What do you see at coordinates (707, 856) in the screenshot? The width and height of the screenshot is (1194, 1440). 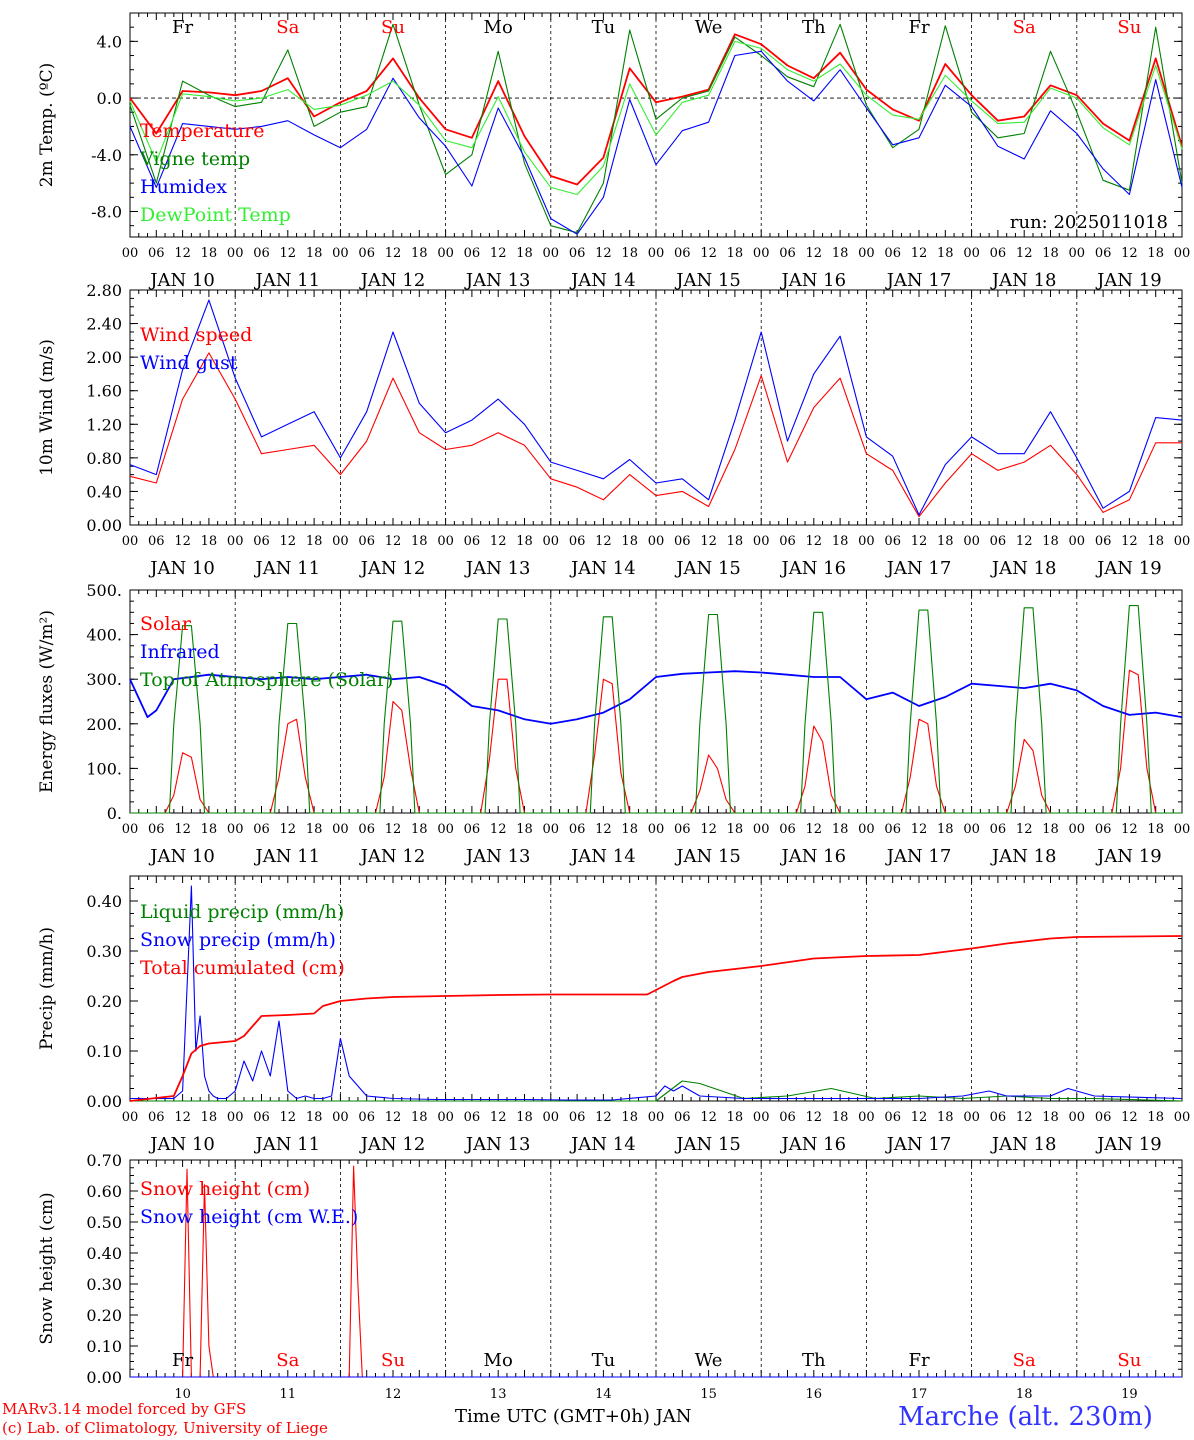 I see `date-label: JAN 15` at bounding box center [707, 856].